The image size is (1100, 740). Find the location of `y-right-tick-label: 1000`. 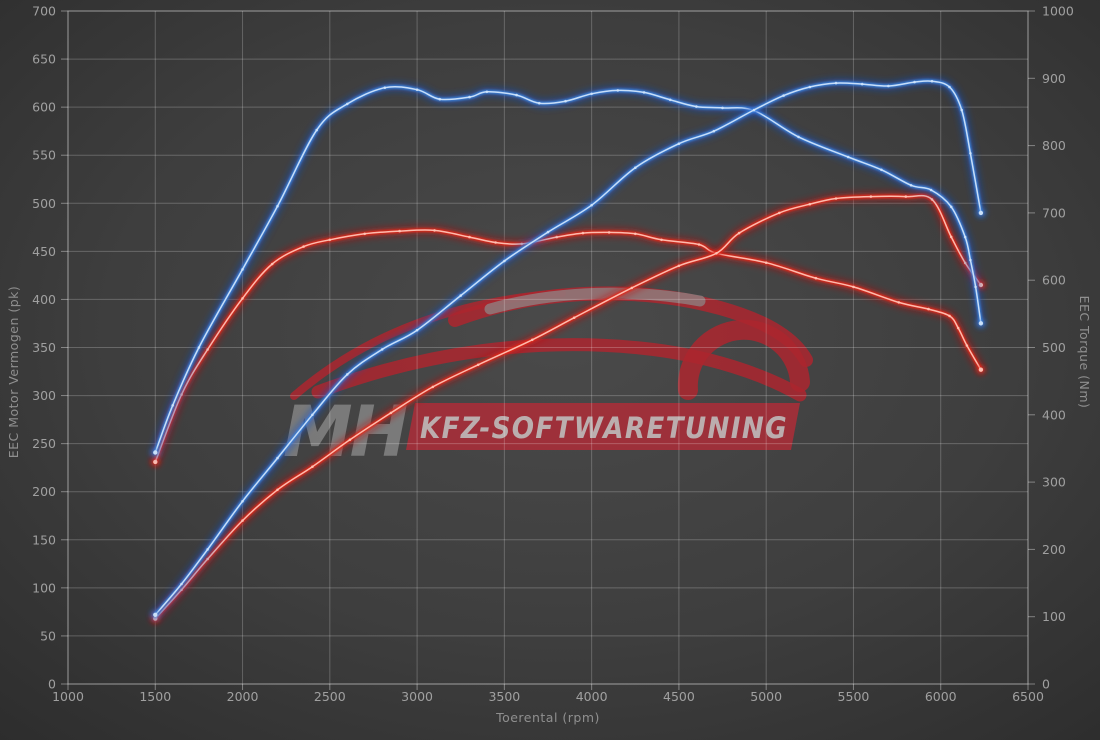

y-right-tick-label: 1000 is located at coordinates (1058, 11).